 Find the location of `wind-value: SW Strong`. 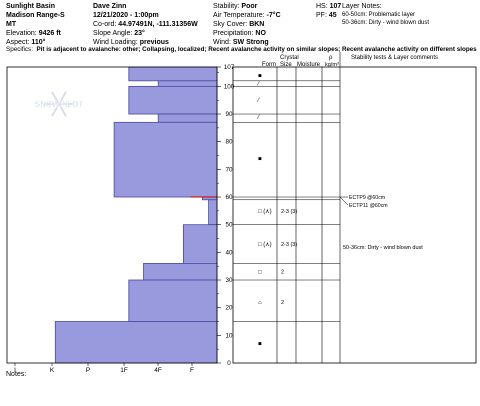

wind-value: SW Strong is located at coordinates (250, 42).